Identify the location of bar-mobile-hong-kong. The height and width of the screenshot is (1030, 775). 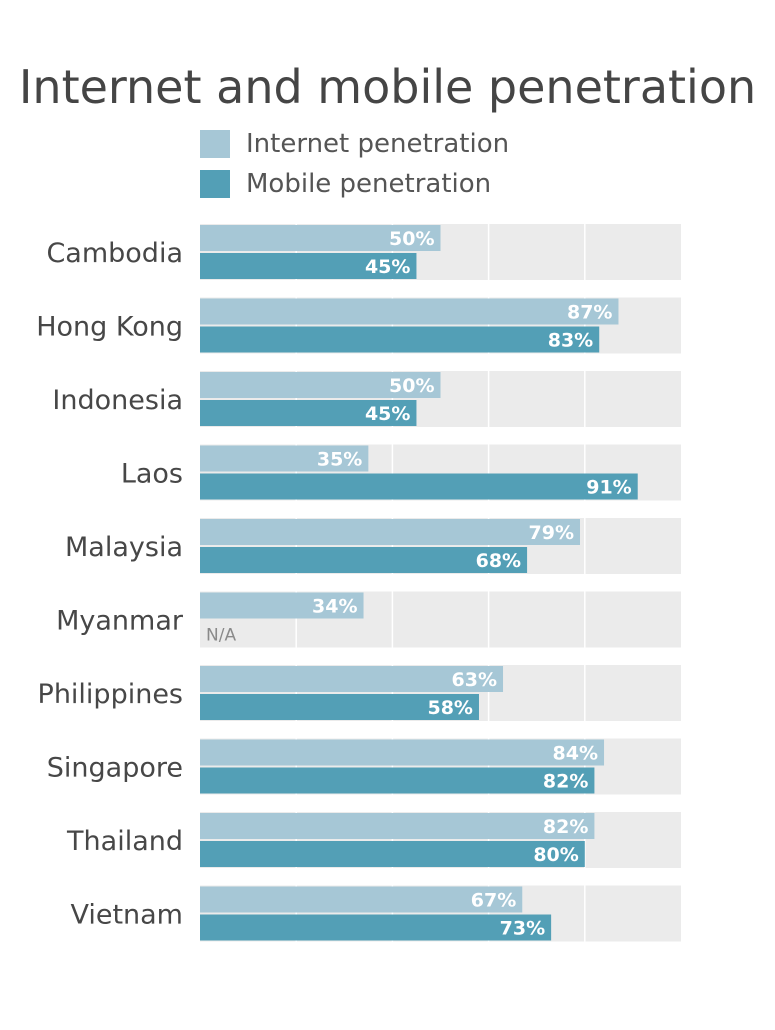
(400, 339).